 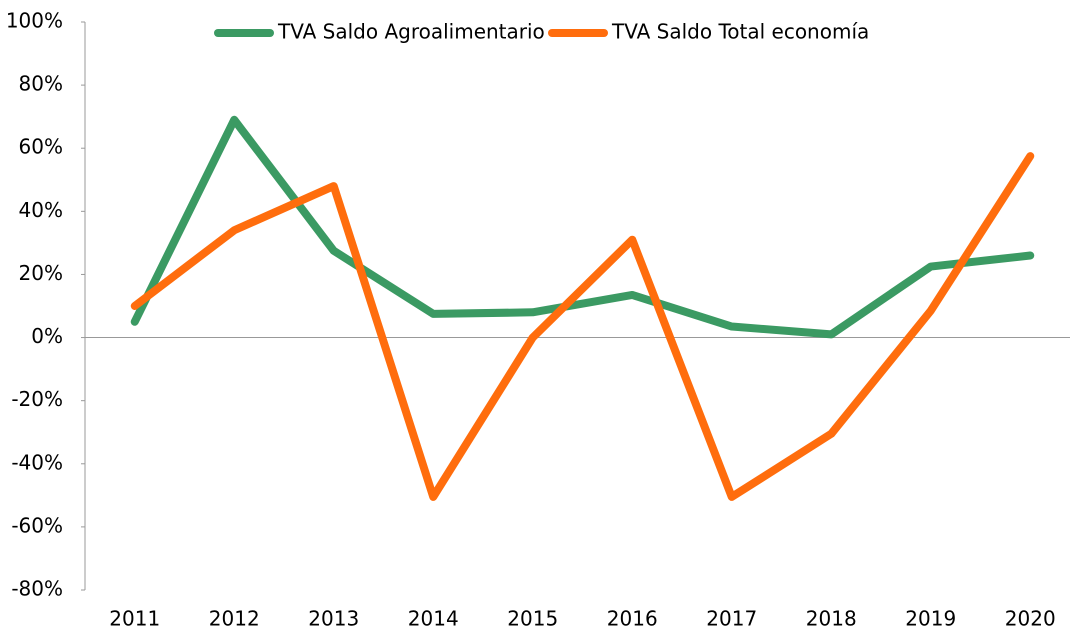 What do you see at coordinates (433, 618) in the screenshot?
I see `x-tick-label: 2014` at bounding box center [433, 618].